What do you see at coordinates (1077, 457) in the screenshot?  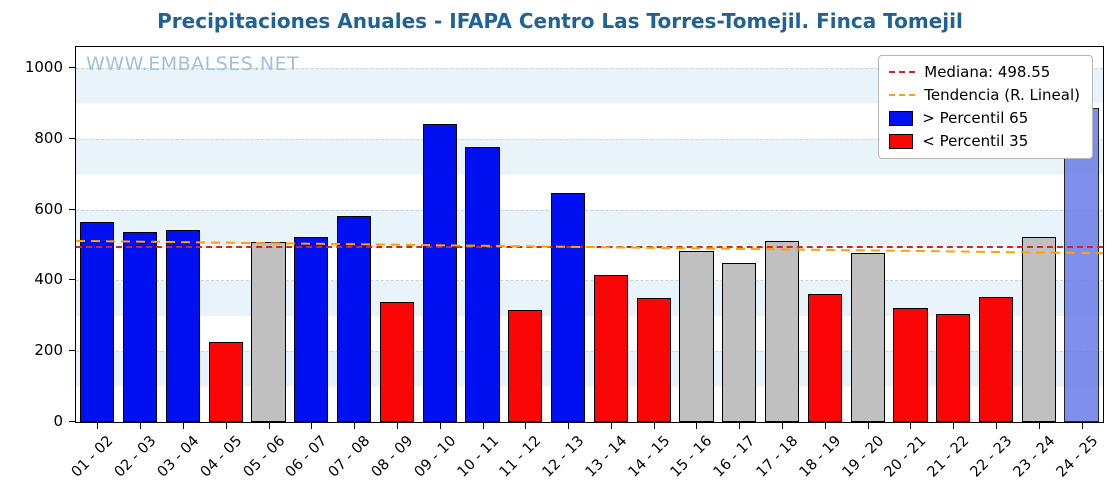 I see `xtick-label-24-25: 24 - 25` at bounding box center [1077, 457].